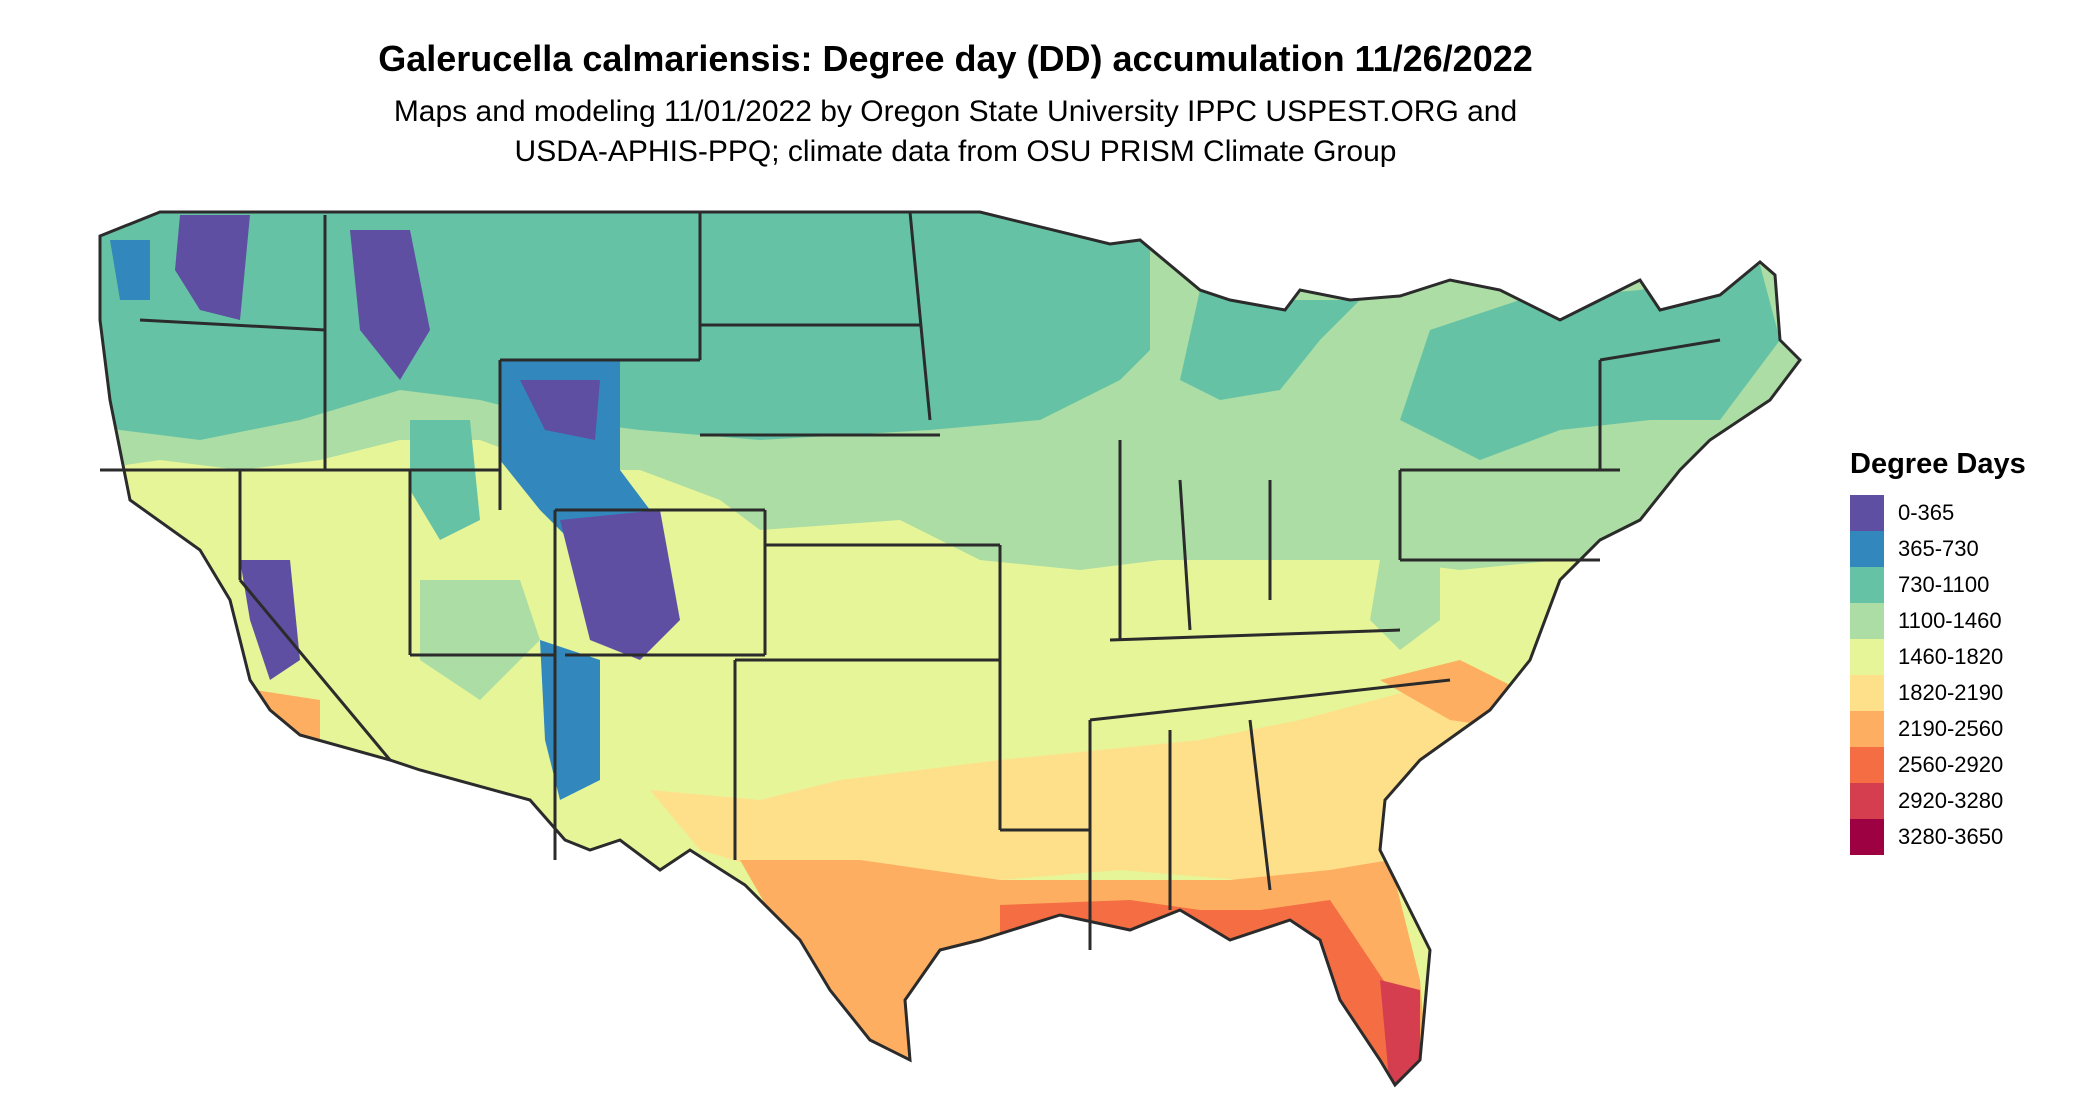 Image resolution: width=2100 pixels, height=1116 pixels. I want to click on legend-item: 2560-2920, so click(1938, 765).